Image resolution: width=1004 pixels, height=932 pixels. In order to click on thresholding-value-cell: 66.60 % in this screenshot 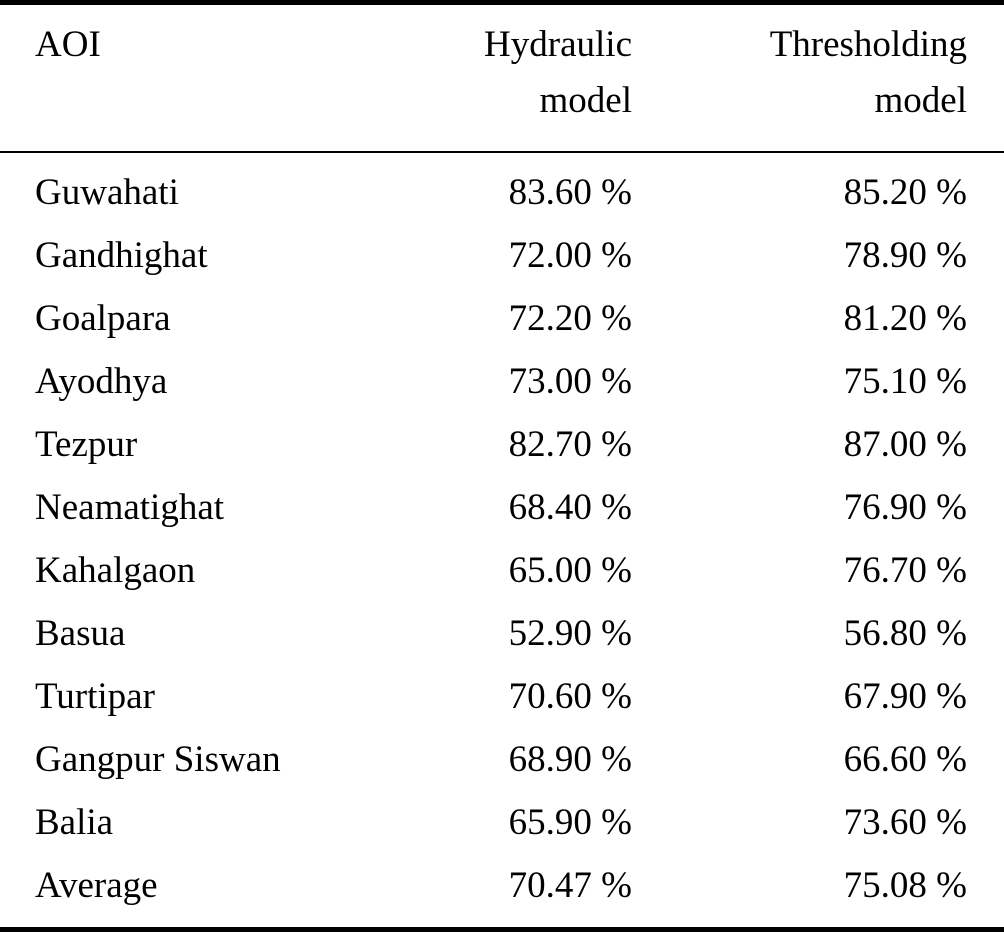, I will do `click(905, 759)`.